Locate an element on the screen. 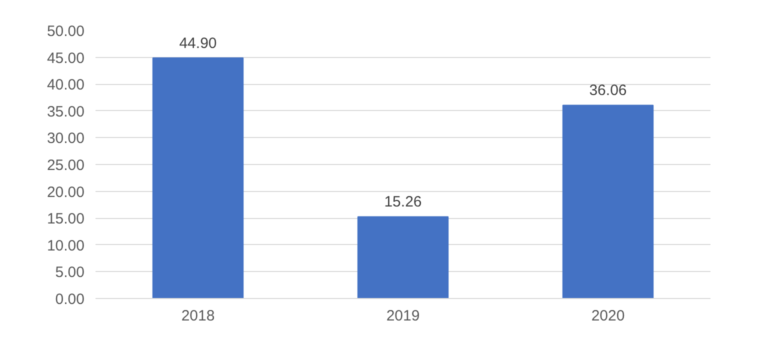 The image size is (758, 346). y-tick-label: 10.00 is located at coordinates (65, 245).